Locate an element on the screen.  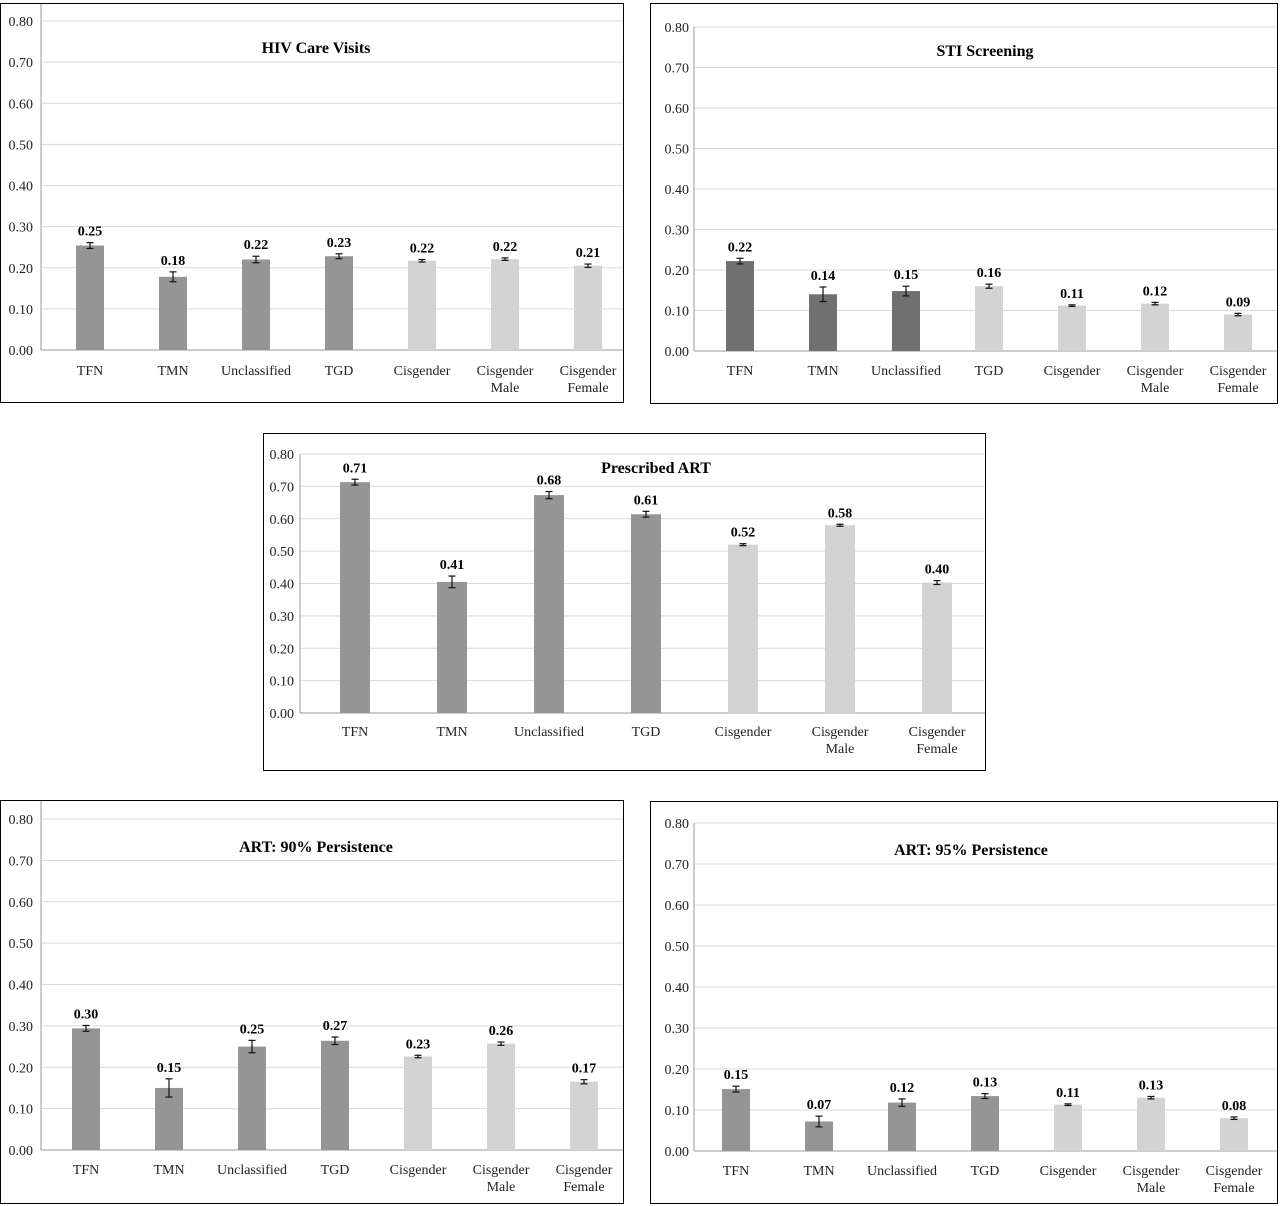
chart-title: ART: 90% Persistence is located at coordinates (316, 847).